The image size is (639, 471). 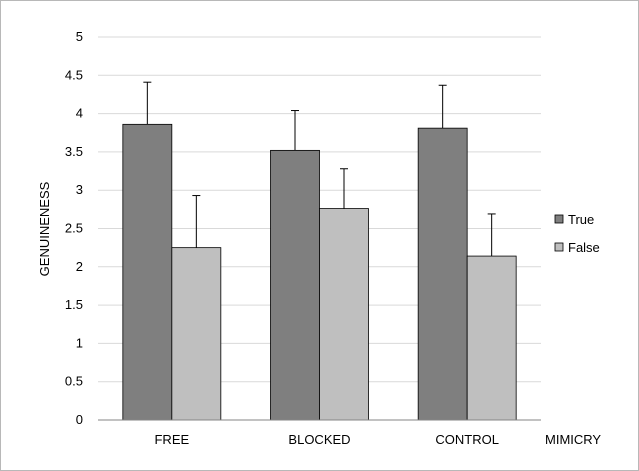 I want to click on category-label: FREE, so click(x=171, y=439).